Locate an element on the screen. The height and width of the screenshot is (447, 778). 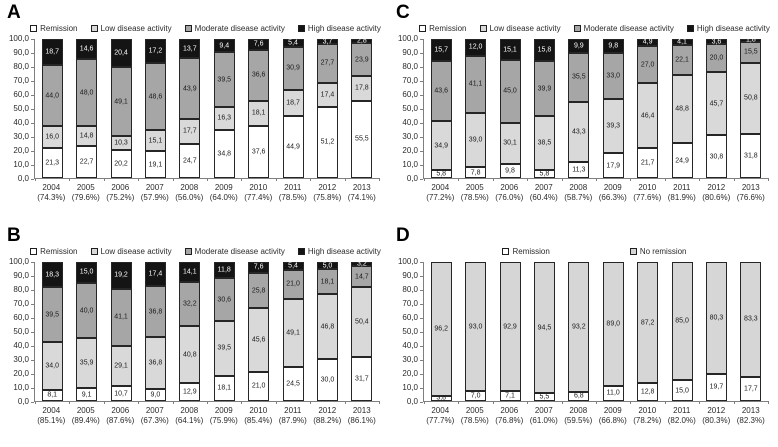
x-label-percentage: (78.2%) is located at coordinates (647, 420).